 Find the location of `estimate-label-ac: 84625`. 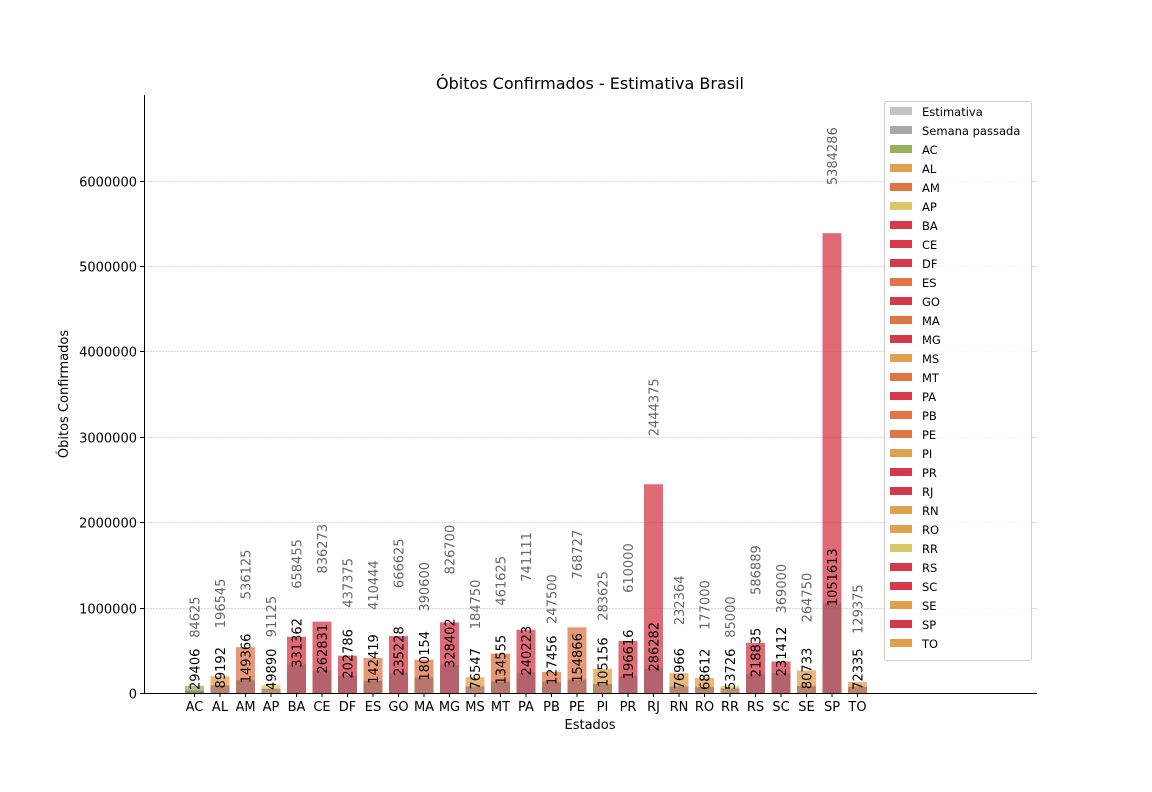

estimate-label-ac: 84625 is located at coordinates (196, 616).